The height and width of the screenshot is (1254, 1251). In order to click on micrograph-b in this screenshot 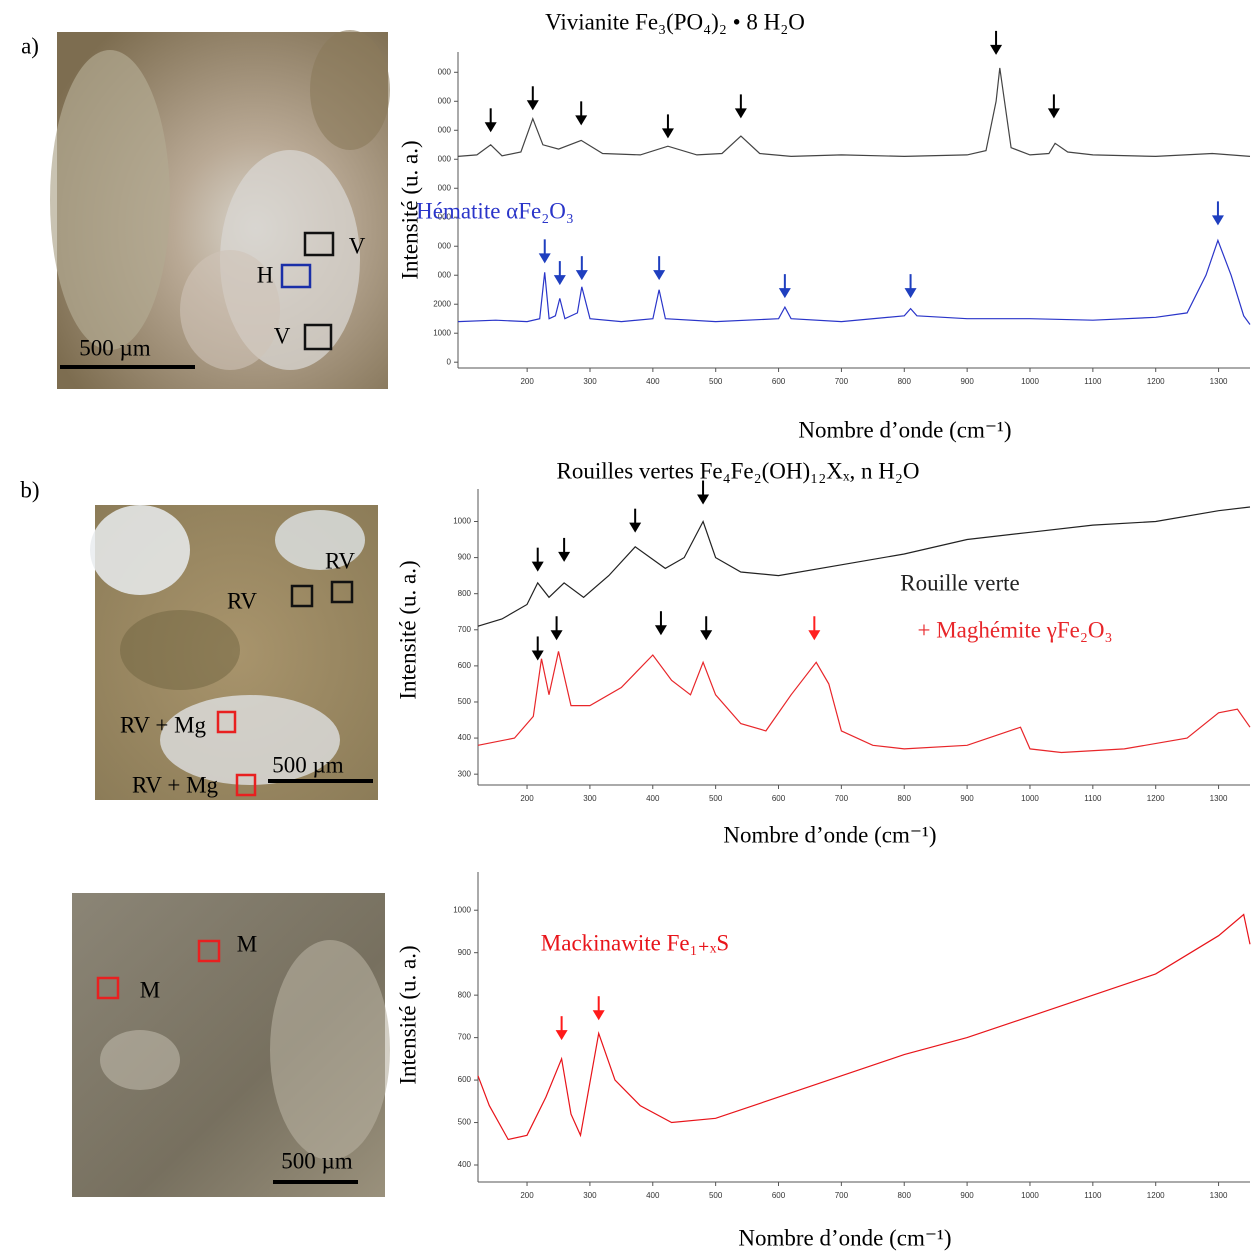, I will do `click(234, 652)`.